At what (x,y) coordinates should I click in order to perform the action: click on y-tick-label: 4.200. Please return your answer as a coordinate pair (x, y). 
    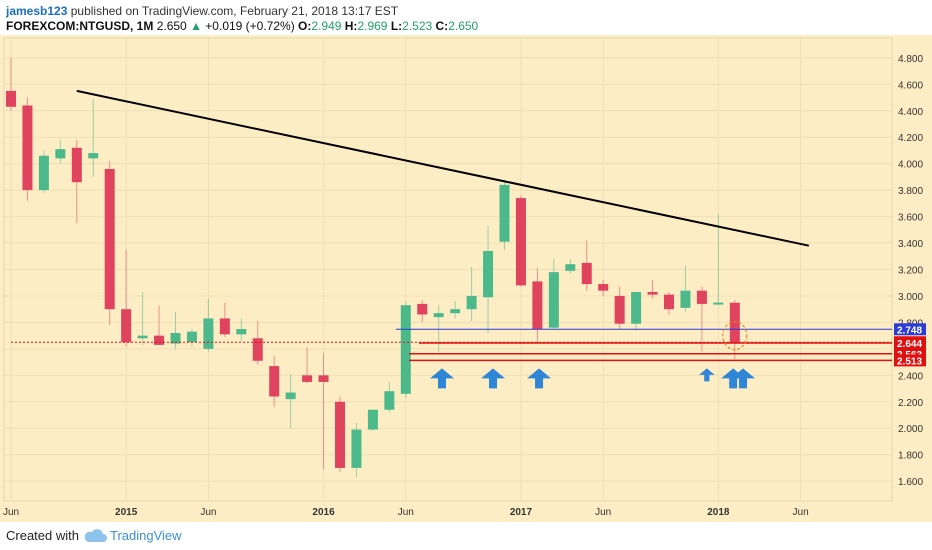
    Looking at the image, I should click on (910, 138).